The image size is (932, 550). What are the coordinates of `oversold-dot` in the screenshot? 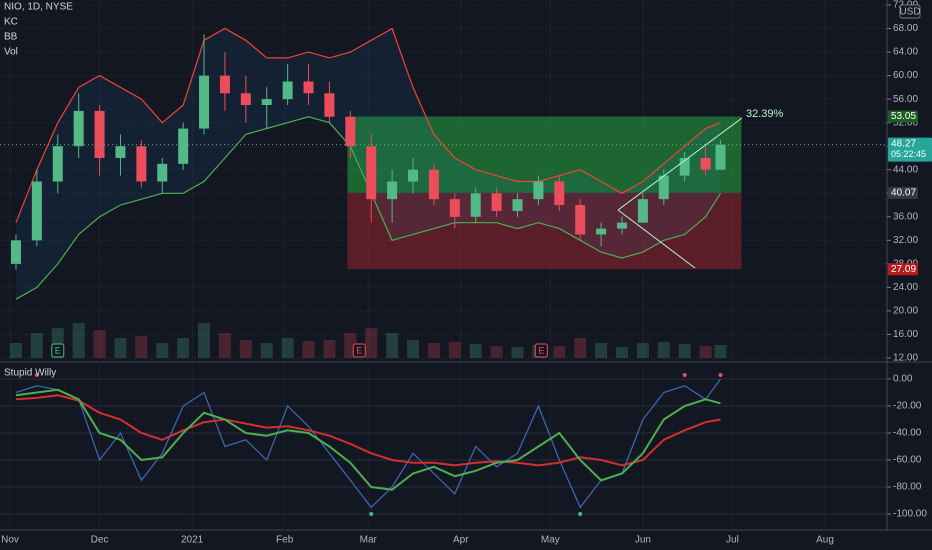 It's located at (580, 514).